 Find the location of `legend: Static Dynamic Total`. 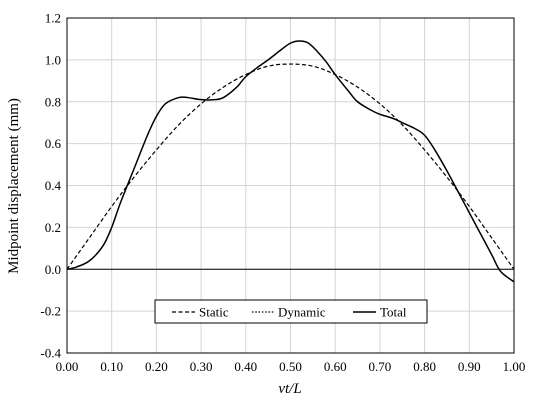

legend: Static Dynamic Total is located at coordinates (291, 311).